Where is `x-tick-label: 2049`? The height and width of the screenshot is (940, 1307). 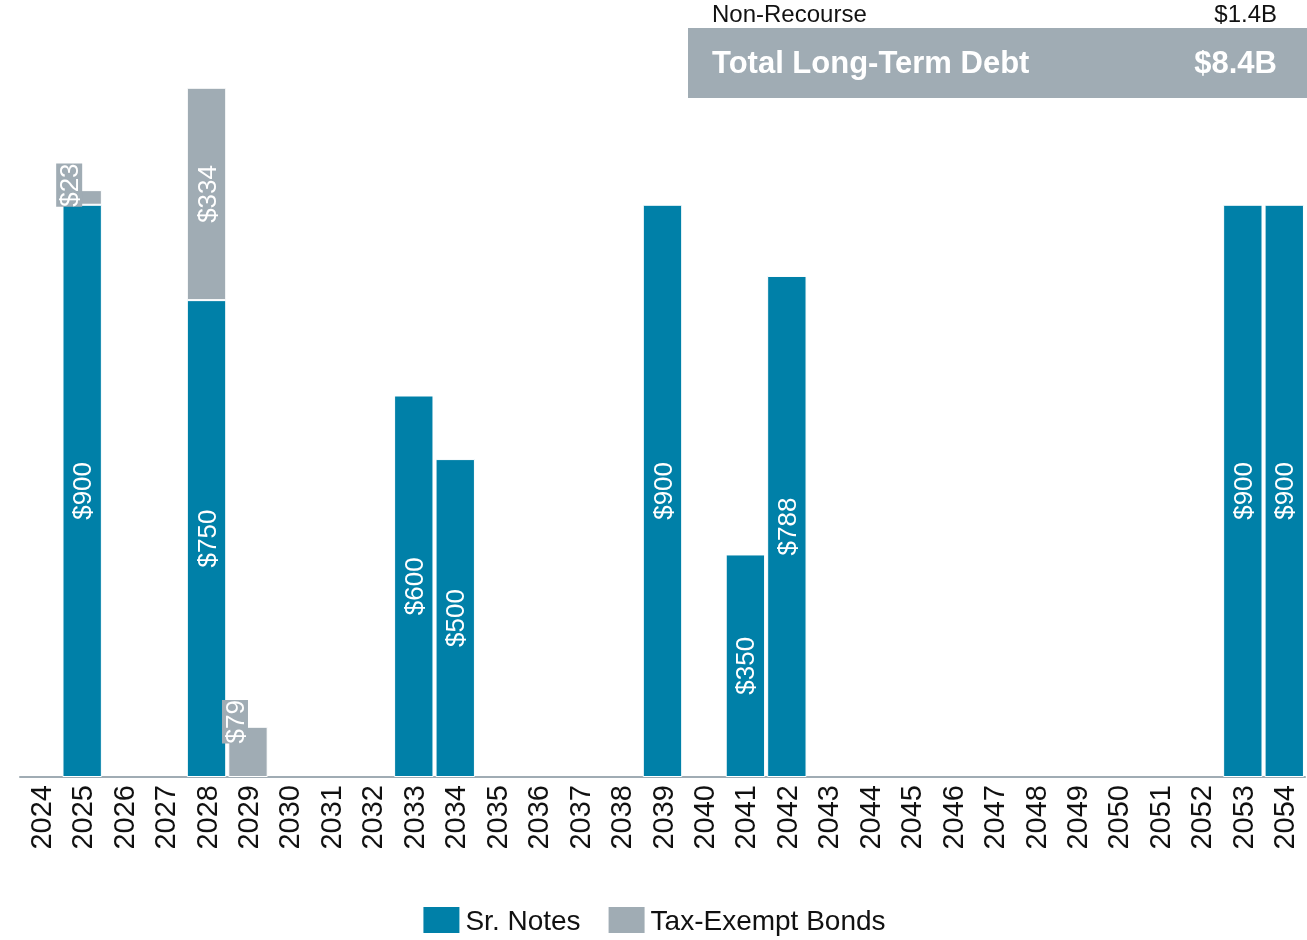 x-tick-label: 2049 is located at coordinates (1077, 817).